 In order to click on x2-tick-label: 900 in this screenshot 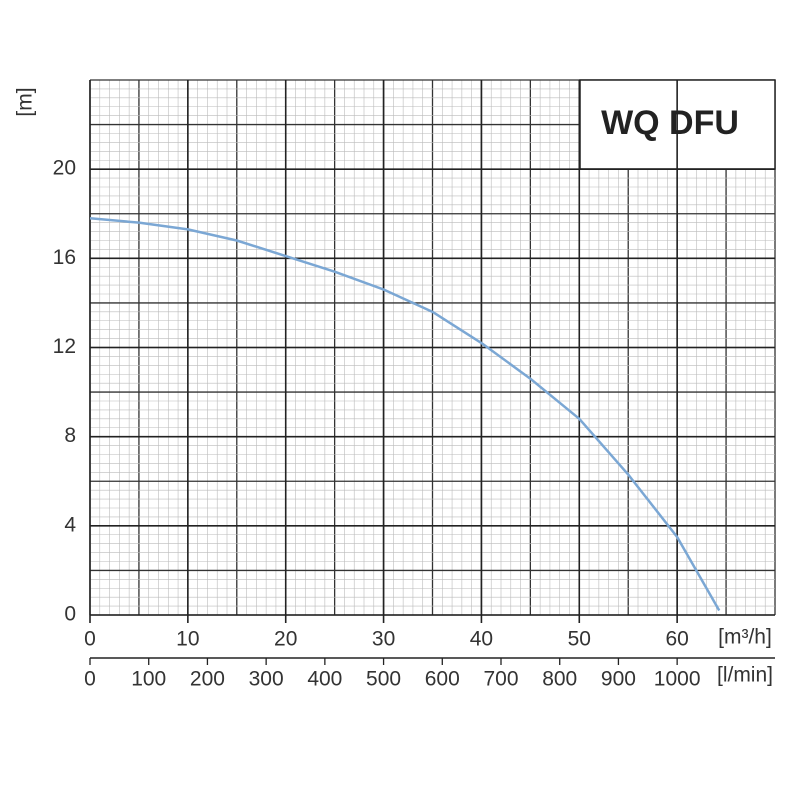, I will do `click(618, 679)`.